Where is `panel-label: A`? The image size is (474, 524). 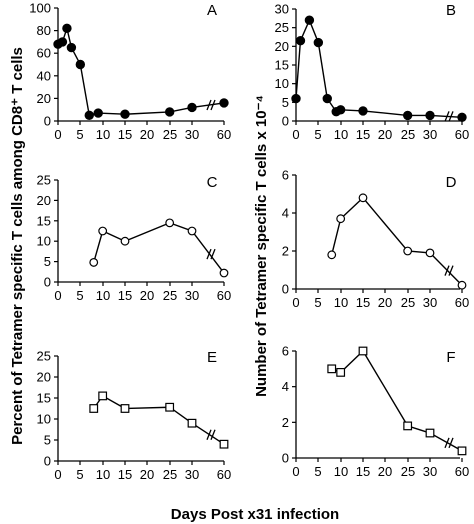
panel-label: A is located at coordinates (212, 10).